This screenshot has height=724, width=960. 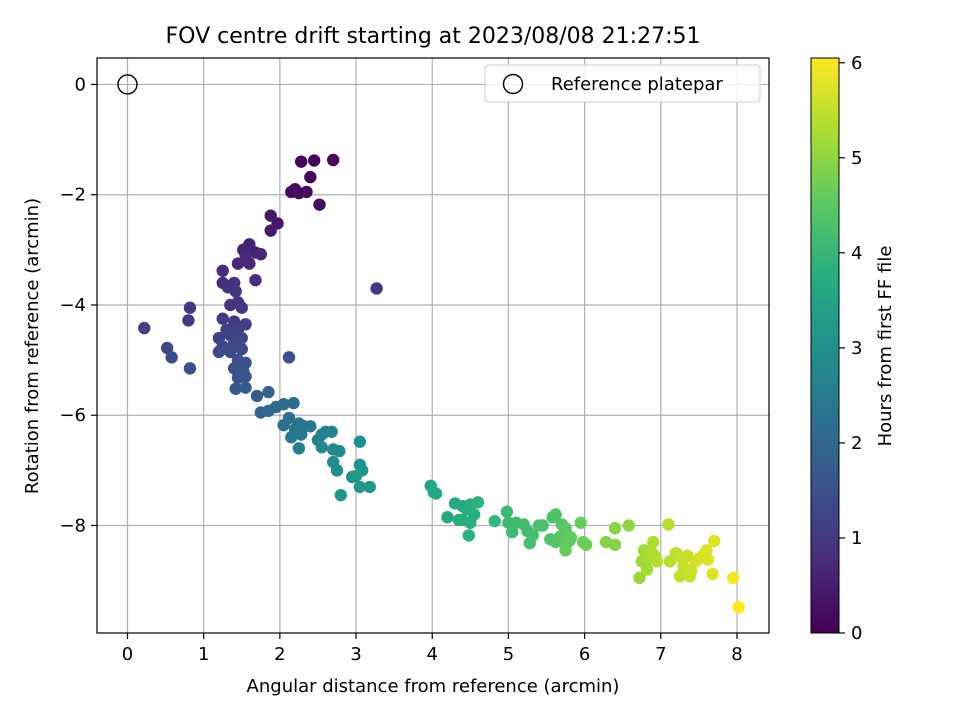 I want to click on reference-platepar-marker, so click(x=127, y=84).